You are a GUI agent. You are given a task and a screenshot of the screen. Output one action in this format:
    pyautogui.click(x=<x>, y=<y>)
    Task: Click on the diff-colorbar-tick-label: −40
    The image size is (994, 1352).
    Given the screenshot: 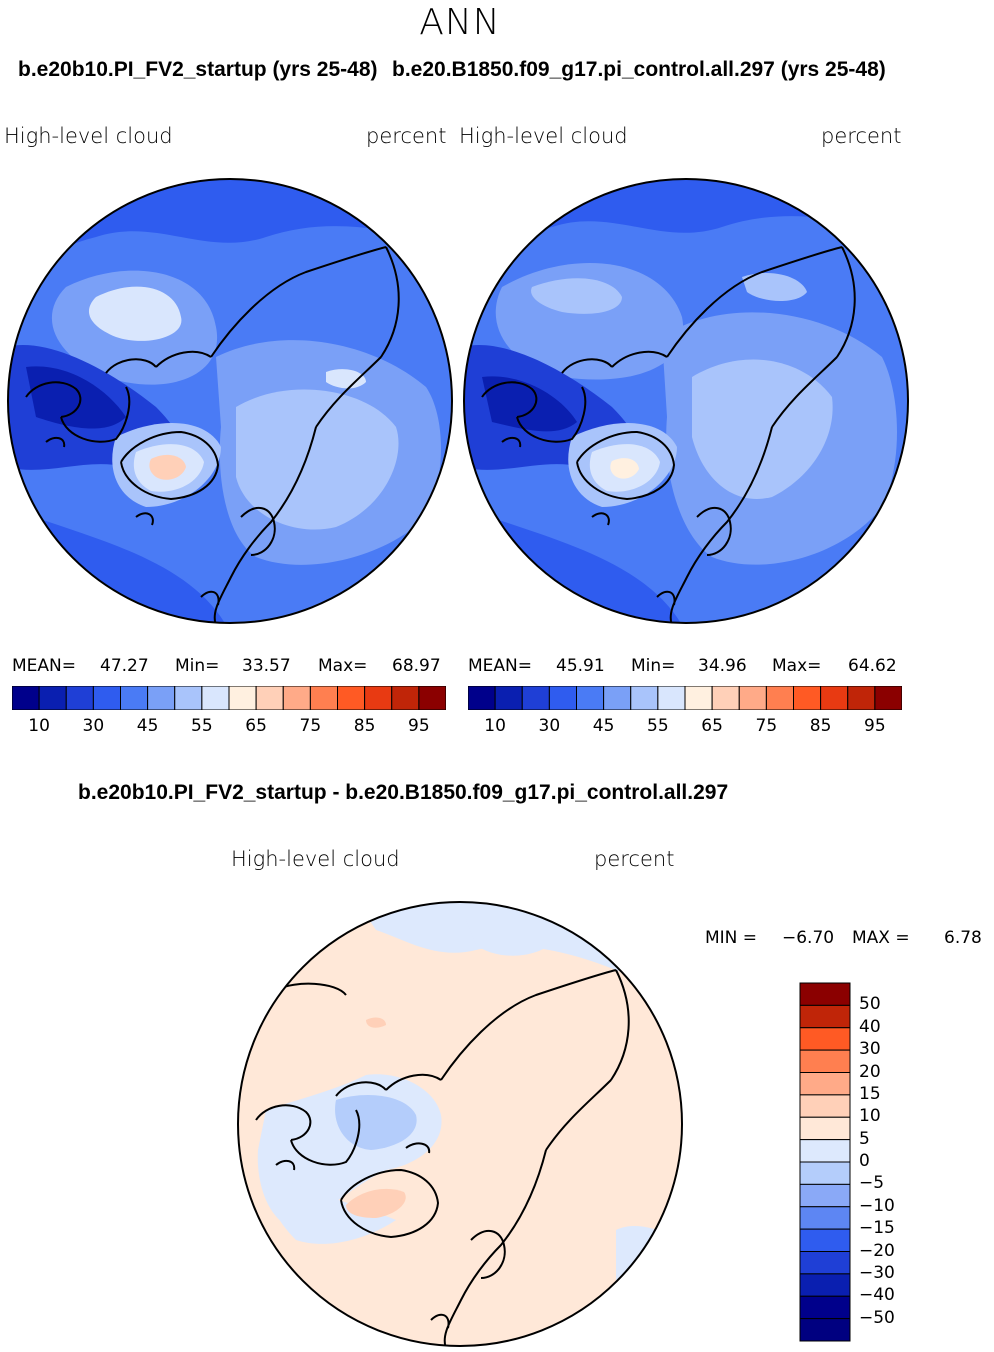 What is the action you would take?
    pyautogui.click(x=877, y=1295)
    